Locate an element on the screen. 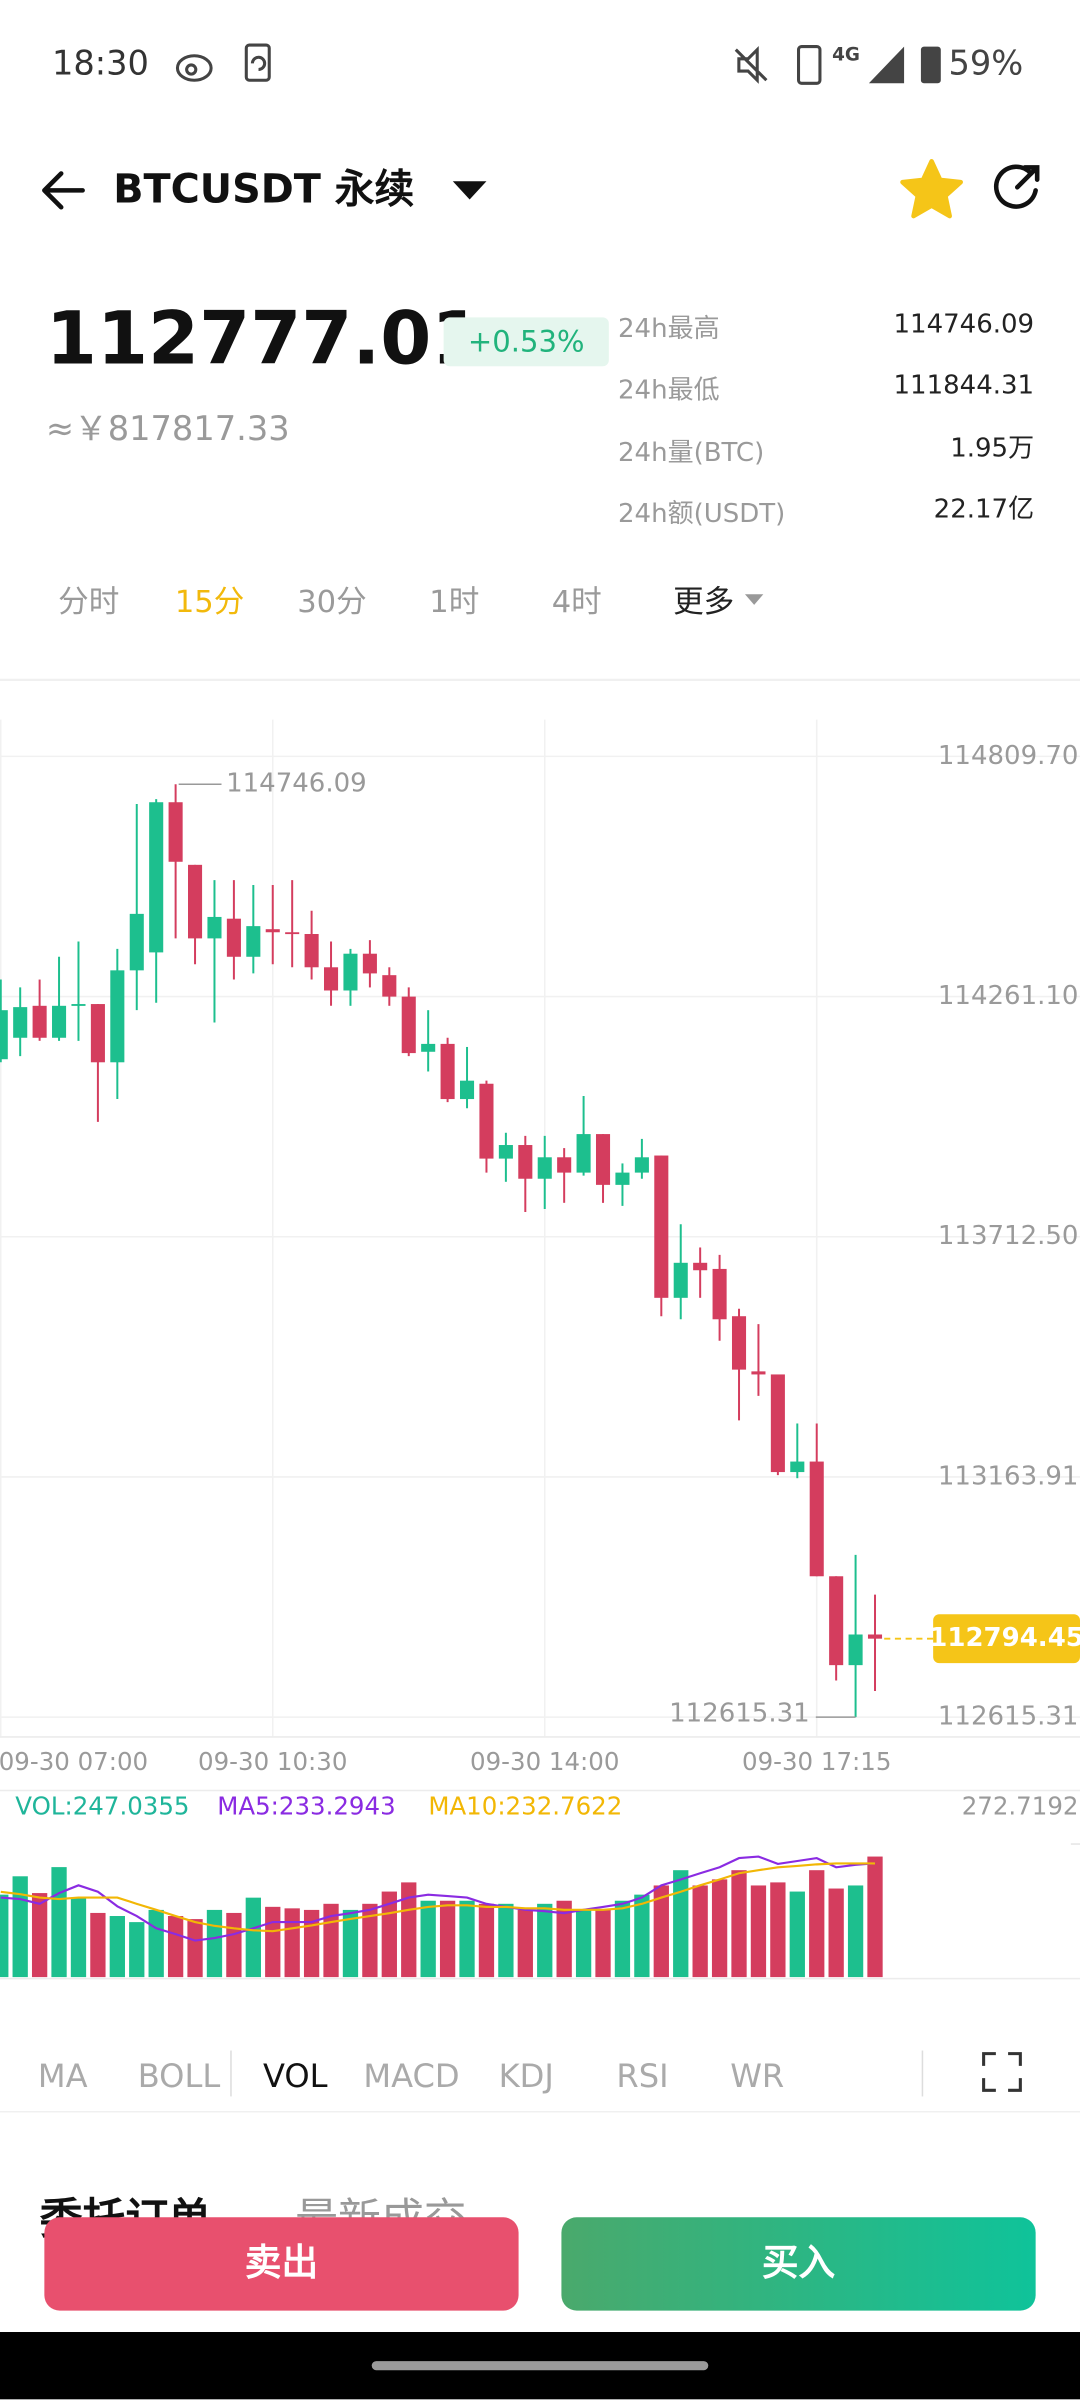  indicator-tab: RSI is located at coordinates (642, 2076).